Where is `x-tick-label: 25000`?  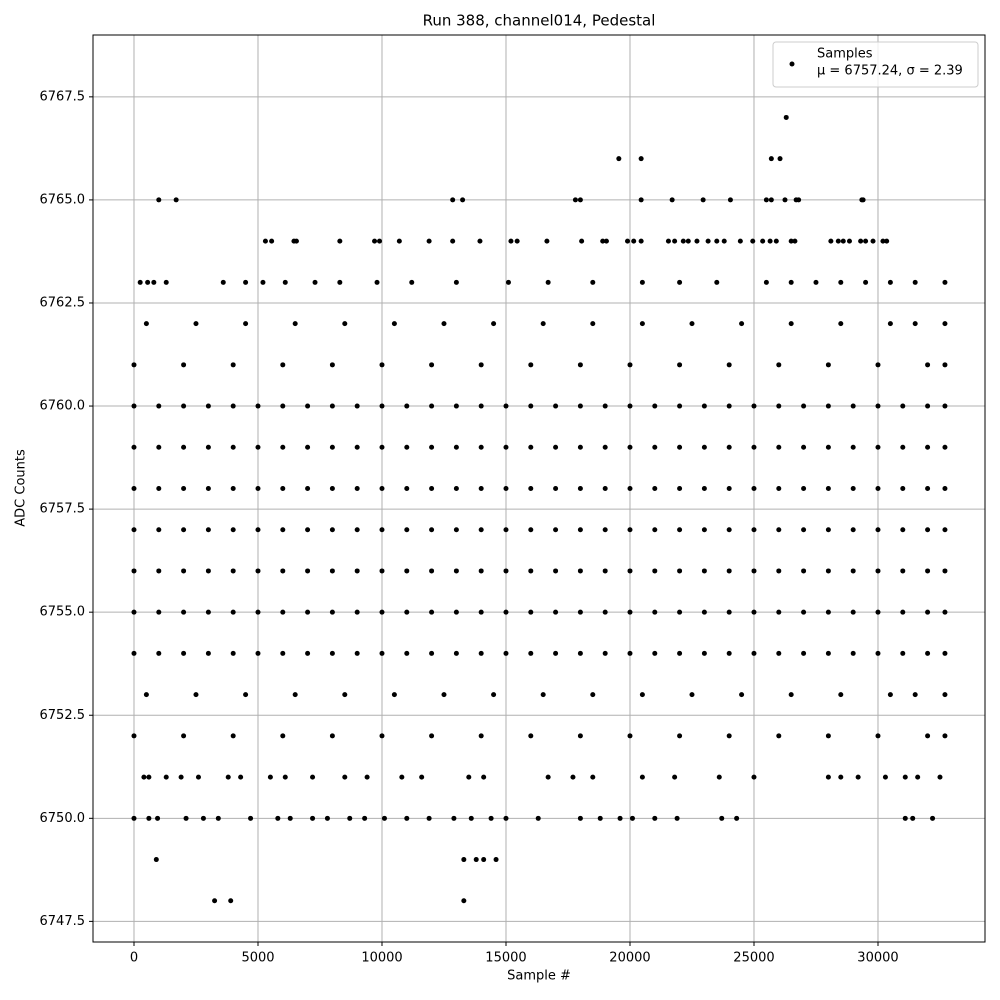
x-tick-label: 25000 is located at coordinates (753, 958).